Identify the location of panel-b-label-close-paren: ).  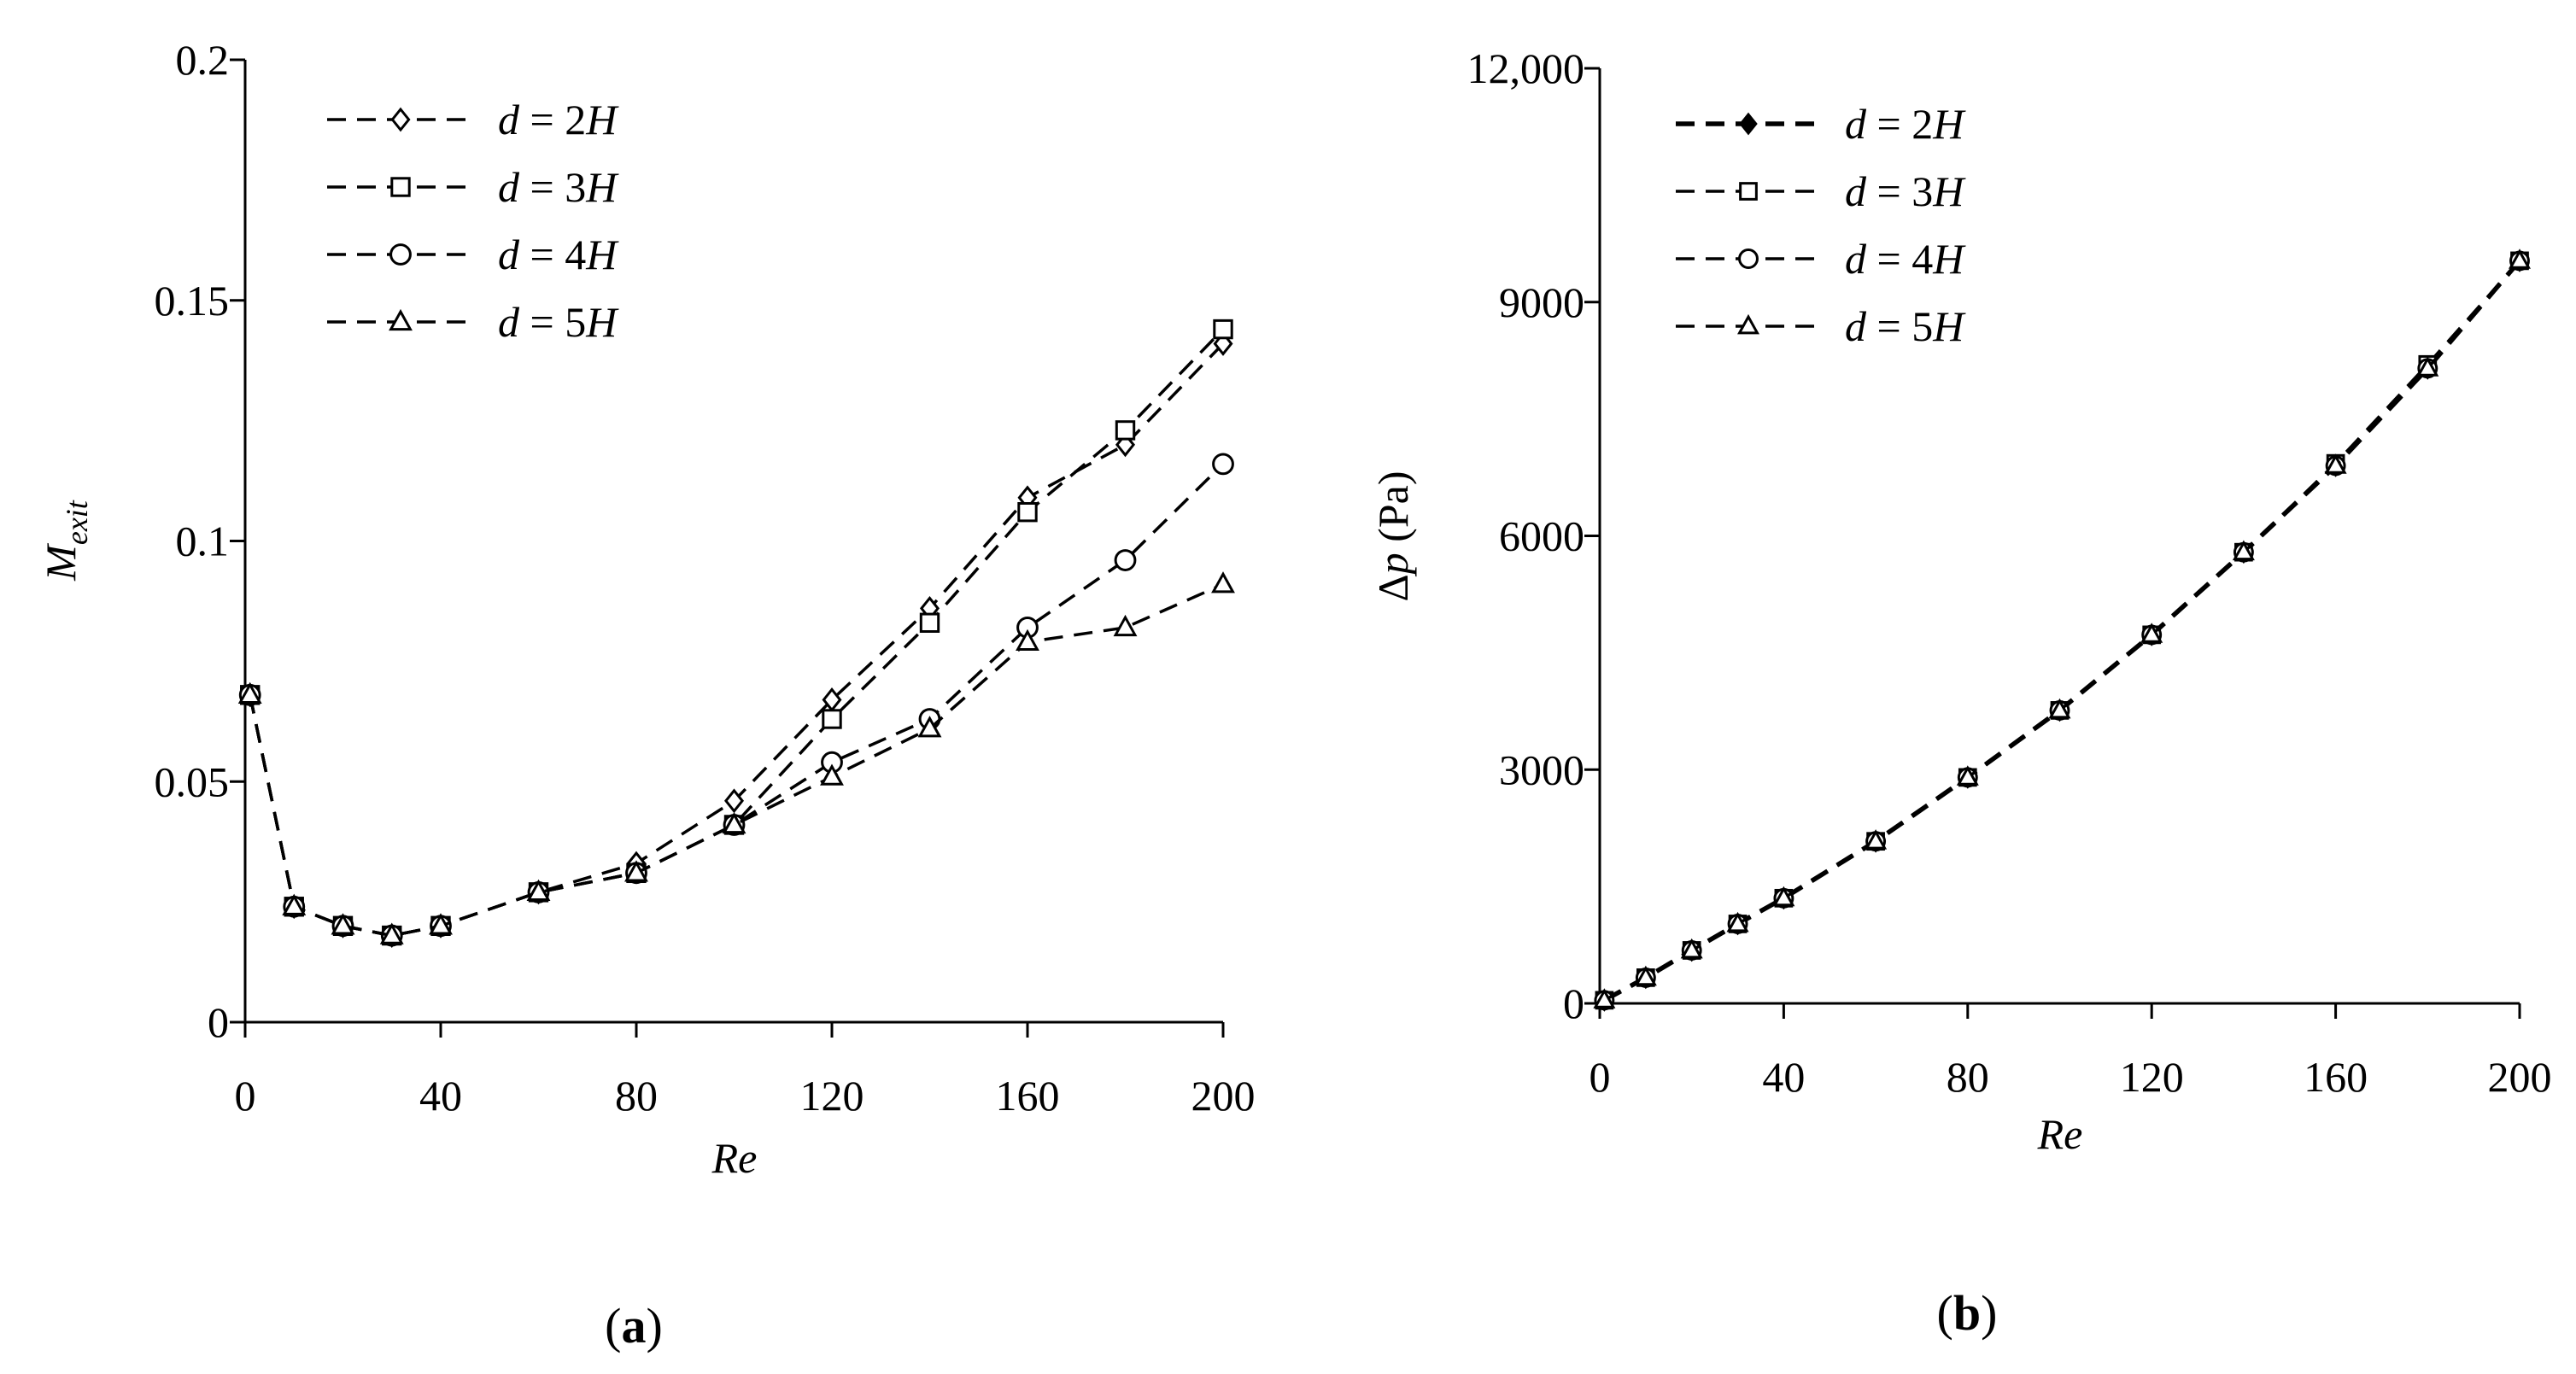
(1989, 1313).